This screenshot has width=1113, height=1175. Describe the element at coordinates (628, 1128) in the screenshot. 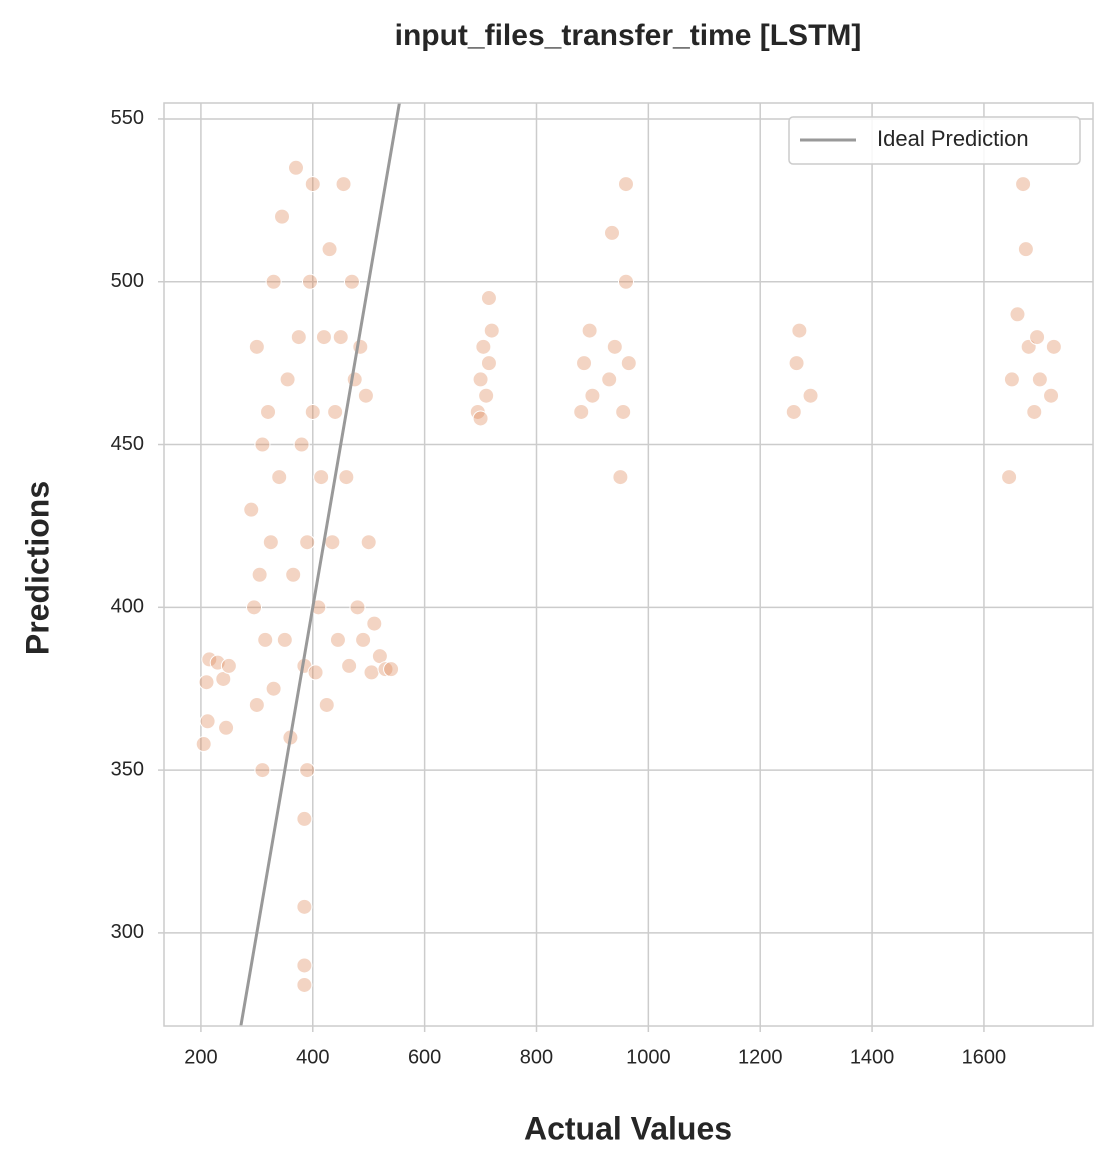

I see `x-axis-label: Actual Values` at that location.